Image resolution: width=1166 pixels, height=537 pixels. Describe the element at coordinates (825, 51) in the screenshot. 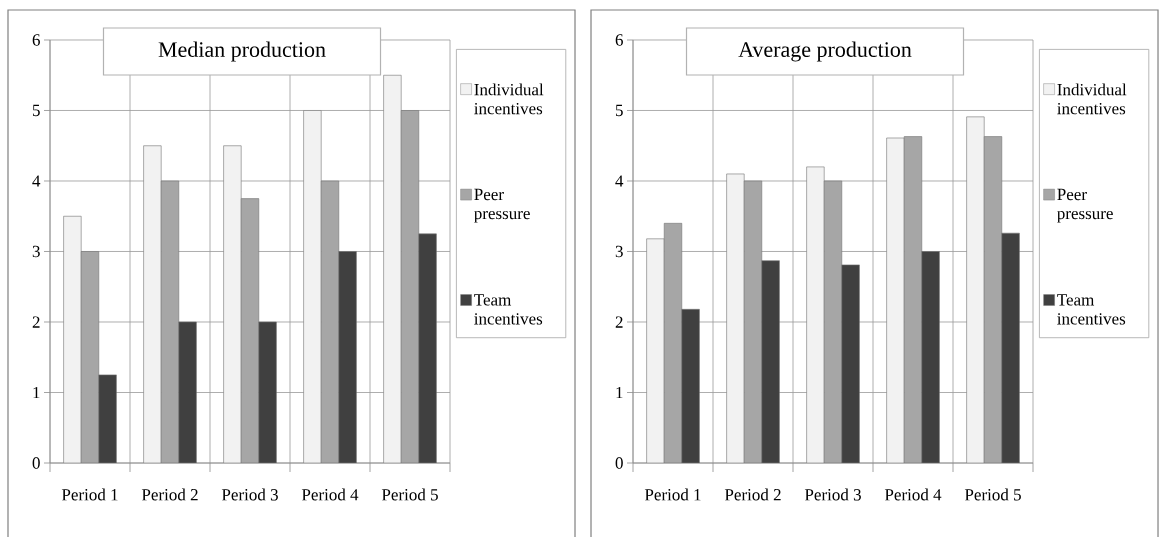

I see `chart-title: Average production` at that location.